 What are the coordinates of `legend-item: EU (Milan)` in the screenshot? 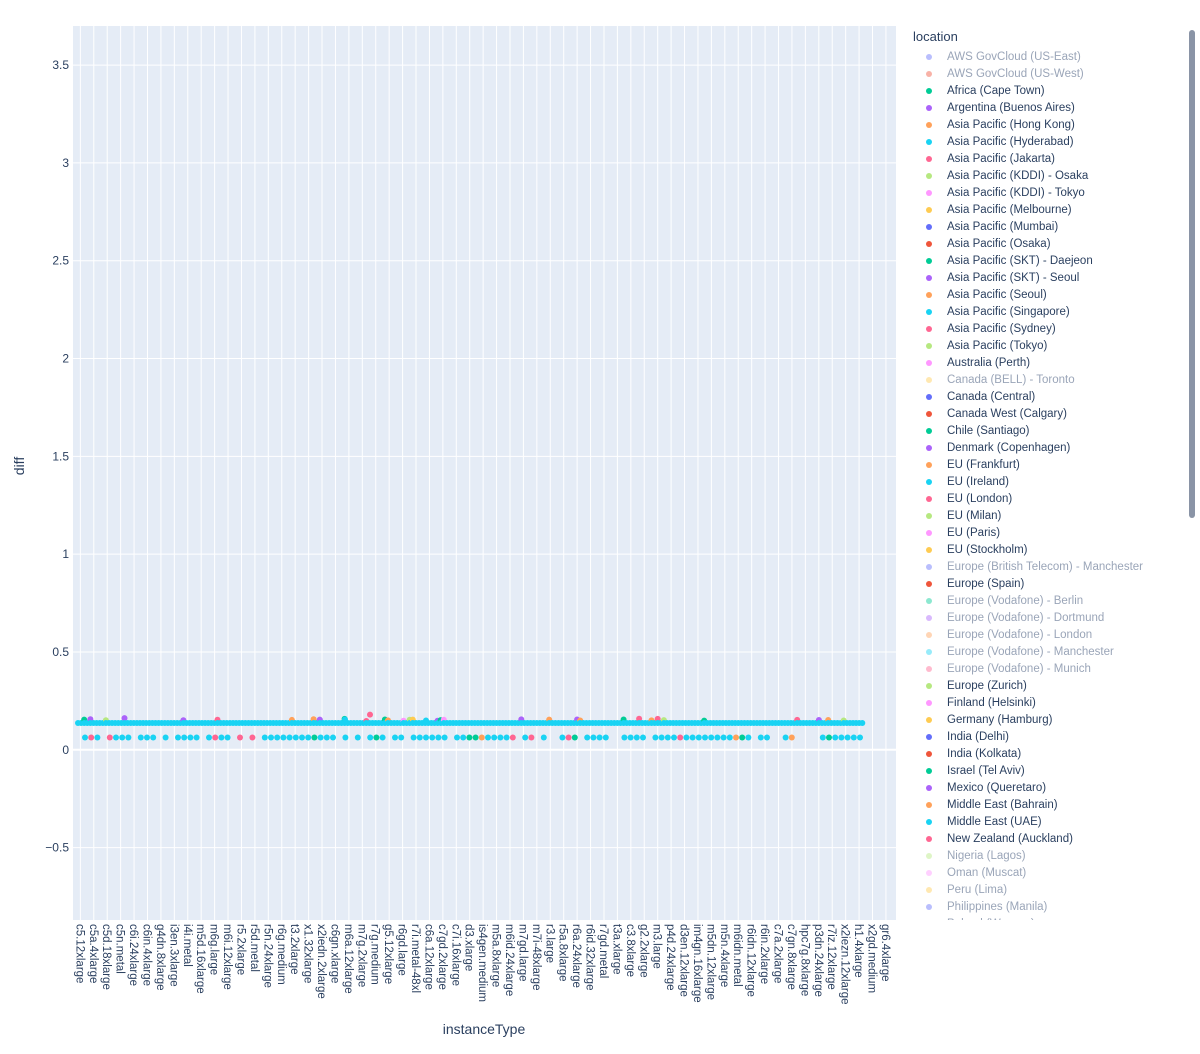 It's located at (1041, 515).